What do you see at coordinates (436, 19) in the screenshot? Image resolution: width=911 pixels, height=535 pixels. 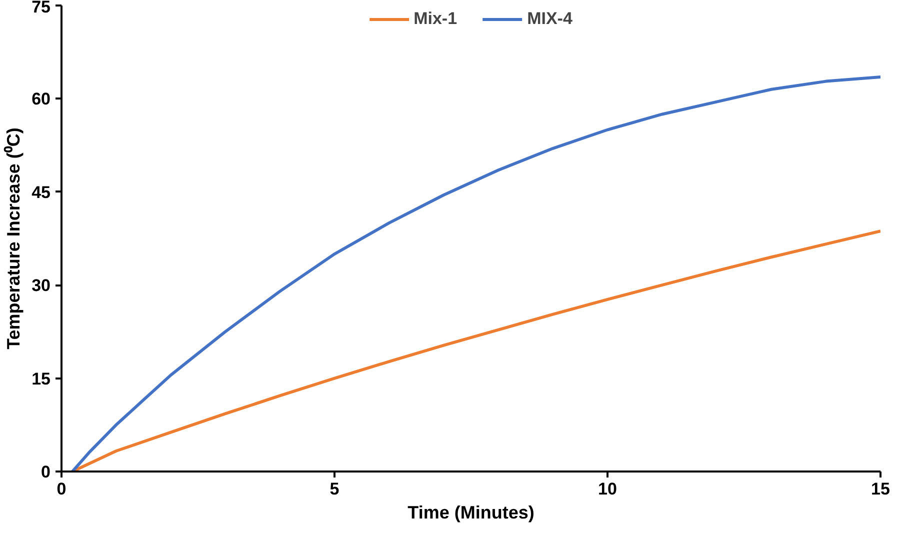 I see `legend-label: Mix-1` at bounding box center [436, 19].